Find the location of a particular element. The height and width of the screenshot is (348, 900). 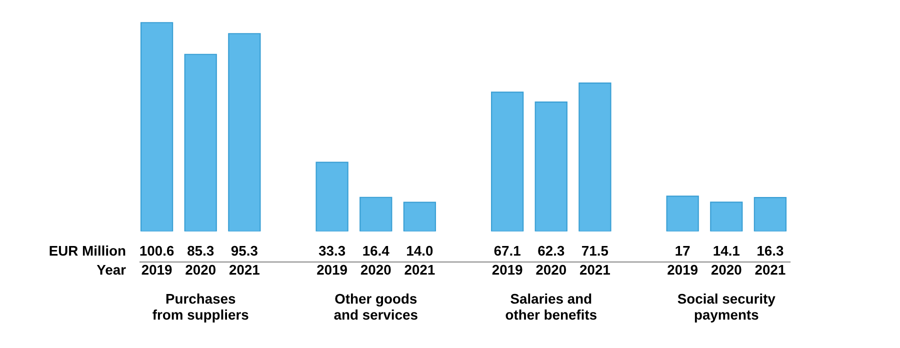

data-label: 100.6 is located at coordinates (157, 251).